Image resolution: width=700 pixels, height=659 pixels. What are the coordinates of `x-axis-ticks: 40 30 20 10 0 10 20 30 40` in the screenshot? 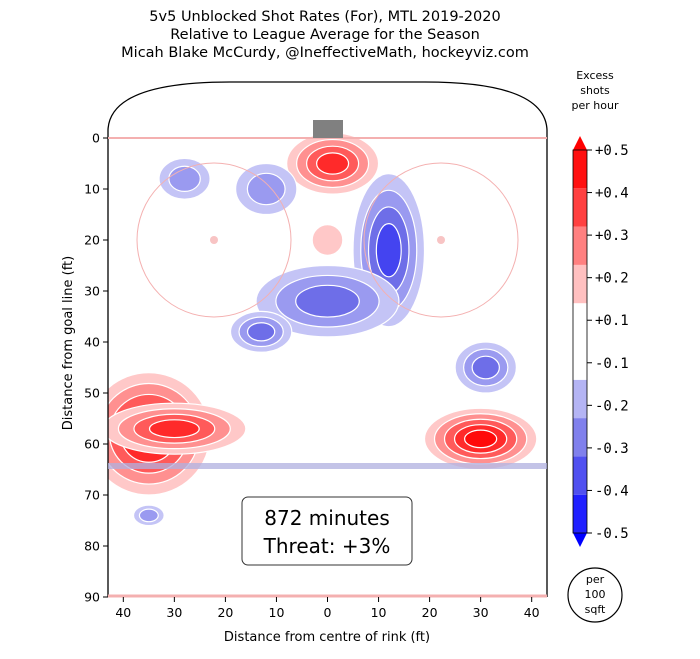 It's located at (327, 608).